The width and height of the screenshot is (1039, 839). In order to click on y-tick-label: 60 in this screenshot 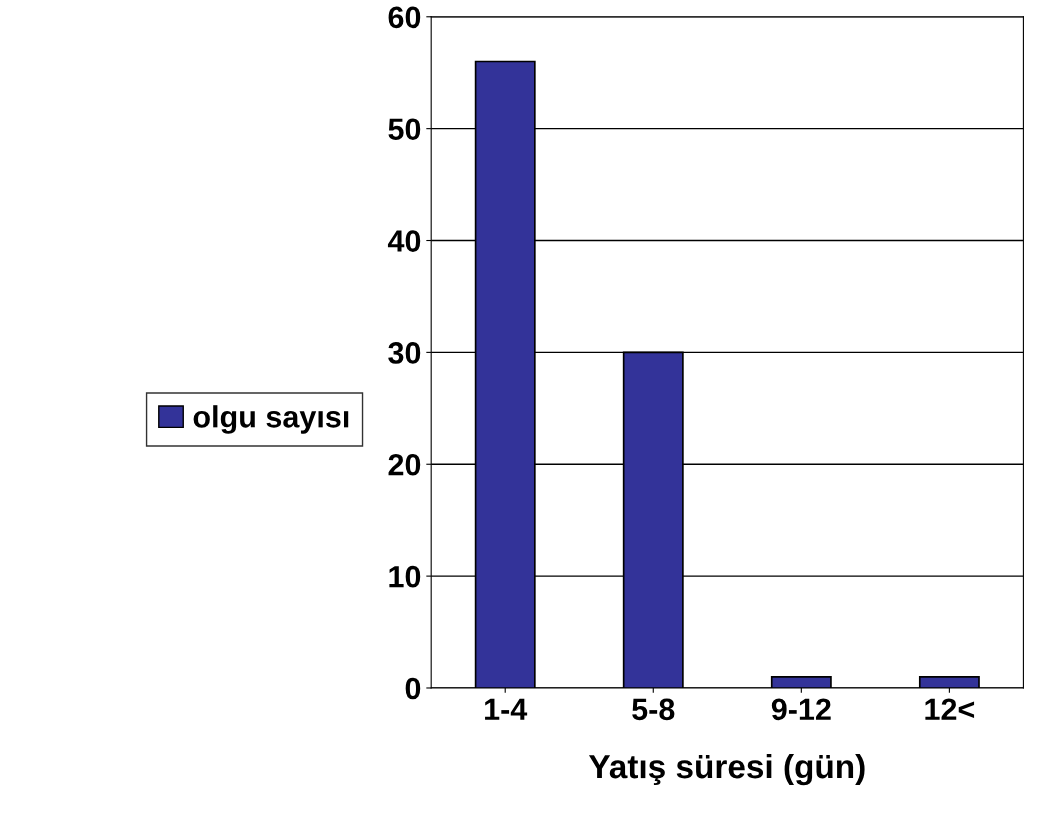, I will do `click(404, 17)`.